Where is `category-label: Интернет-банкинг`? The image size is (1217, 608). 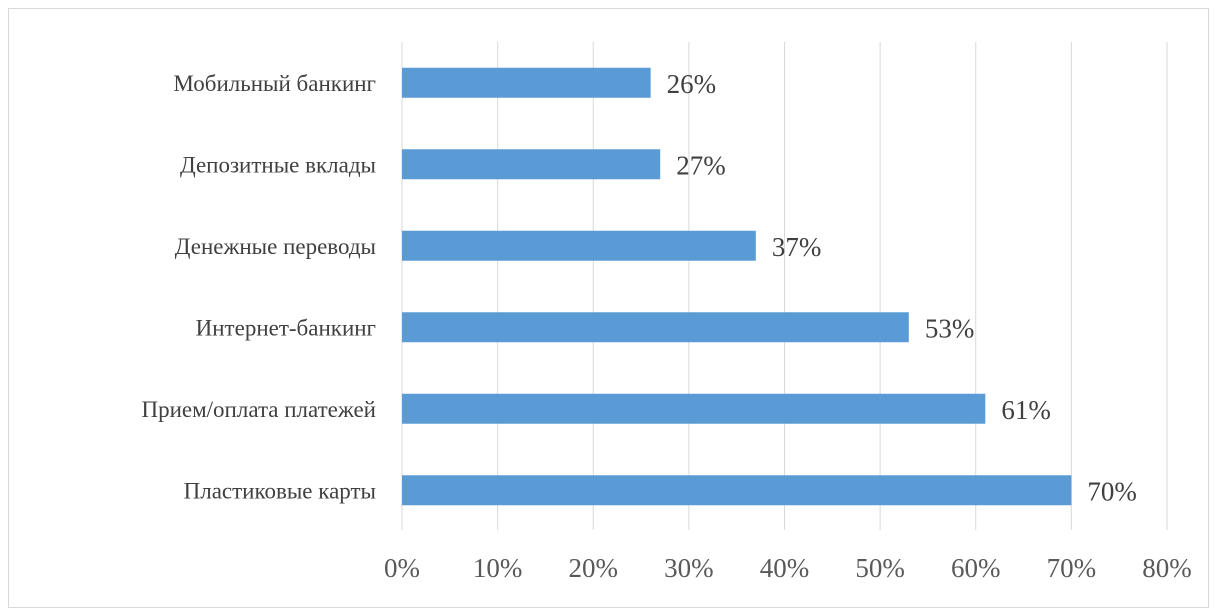 category-label: Интернет-банкинг is located at coordinates (286, 327).